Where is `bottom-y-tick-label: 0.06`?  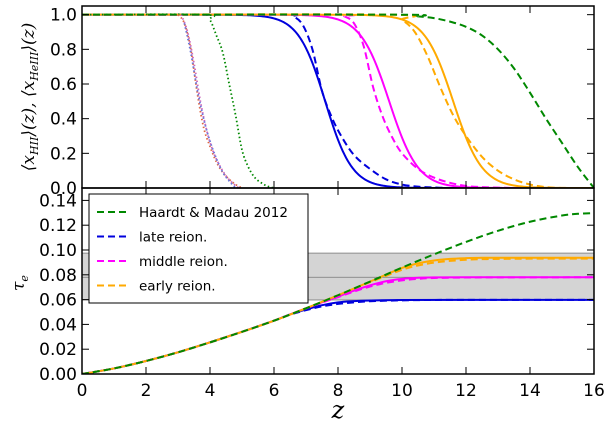
bottom-y-tick-label: 0.06 is located at coordinates (58, 301).